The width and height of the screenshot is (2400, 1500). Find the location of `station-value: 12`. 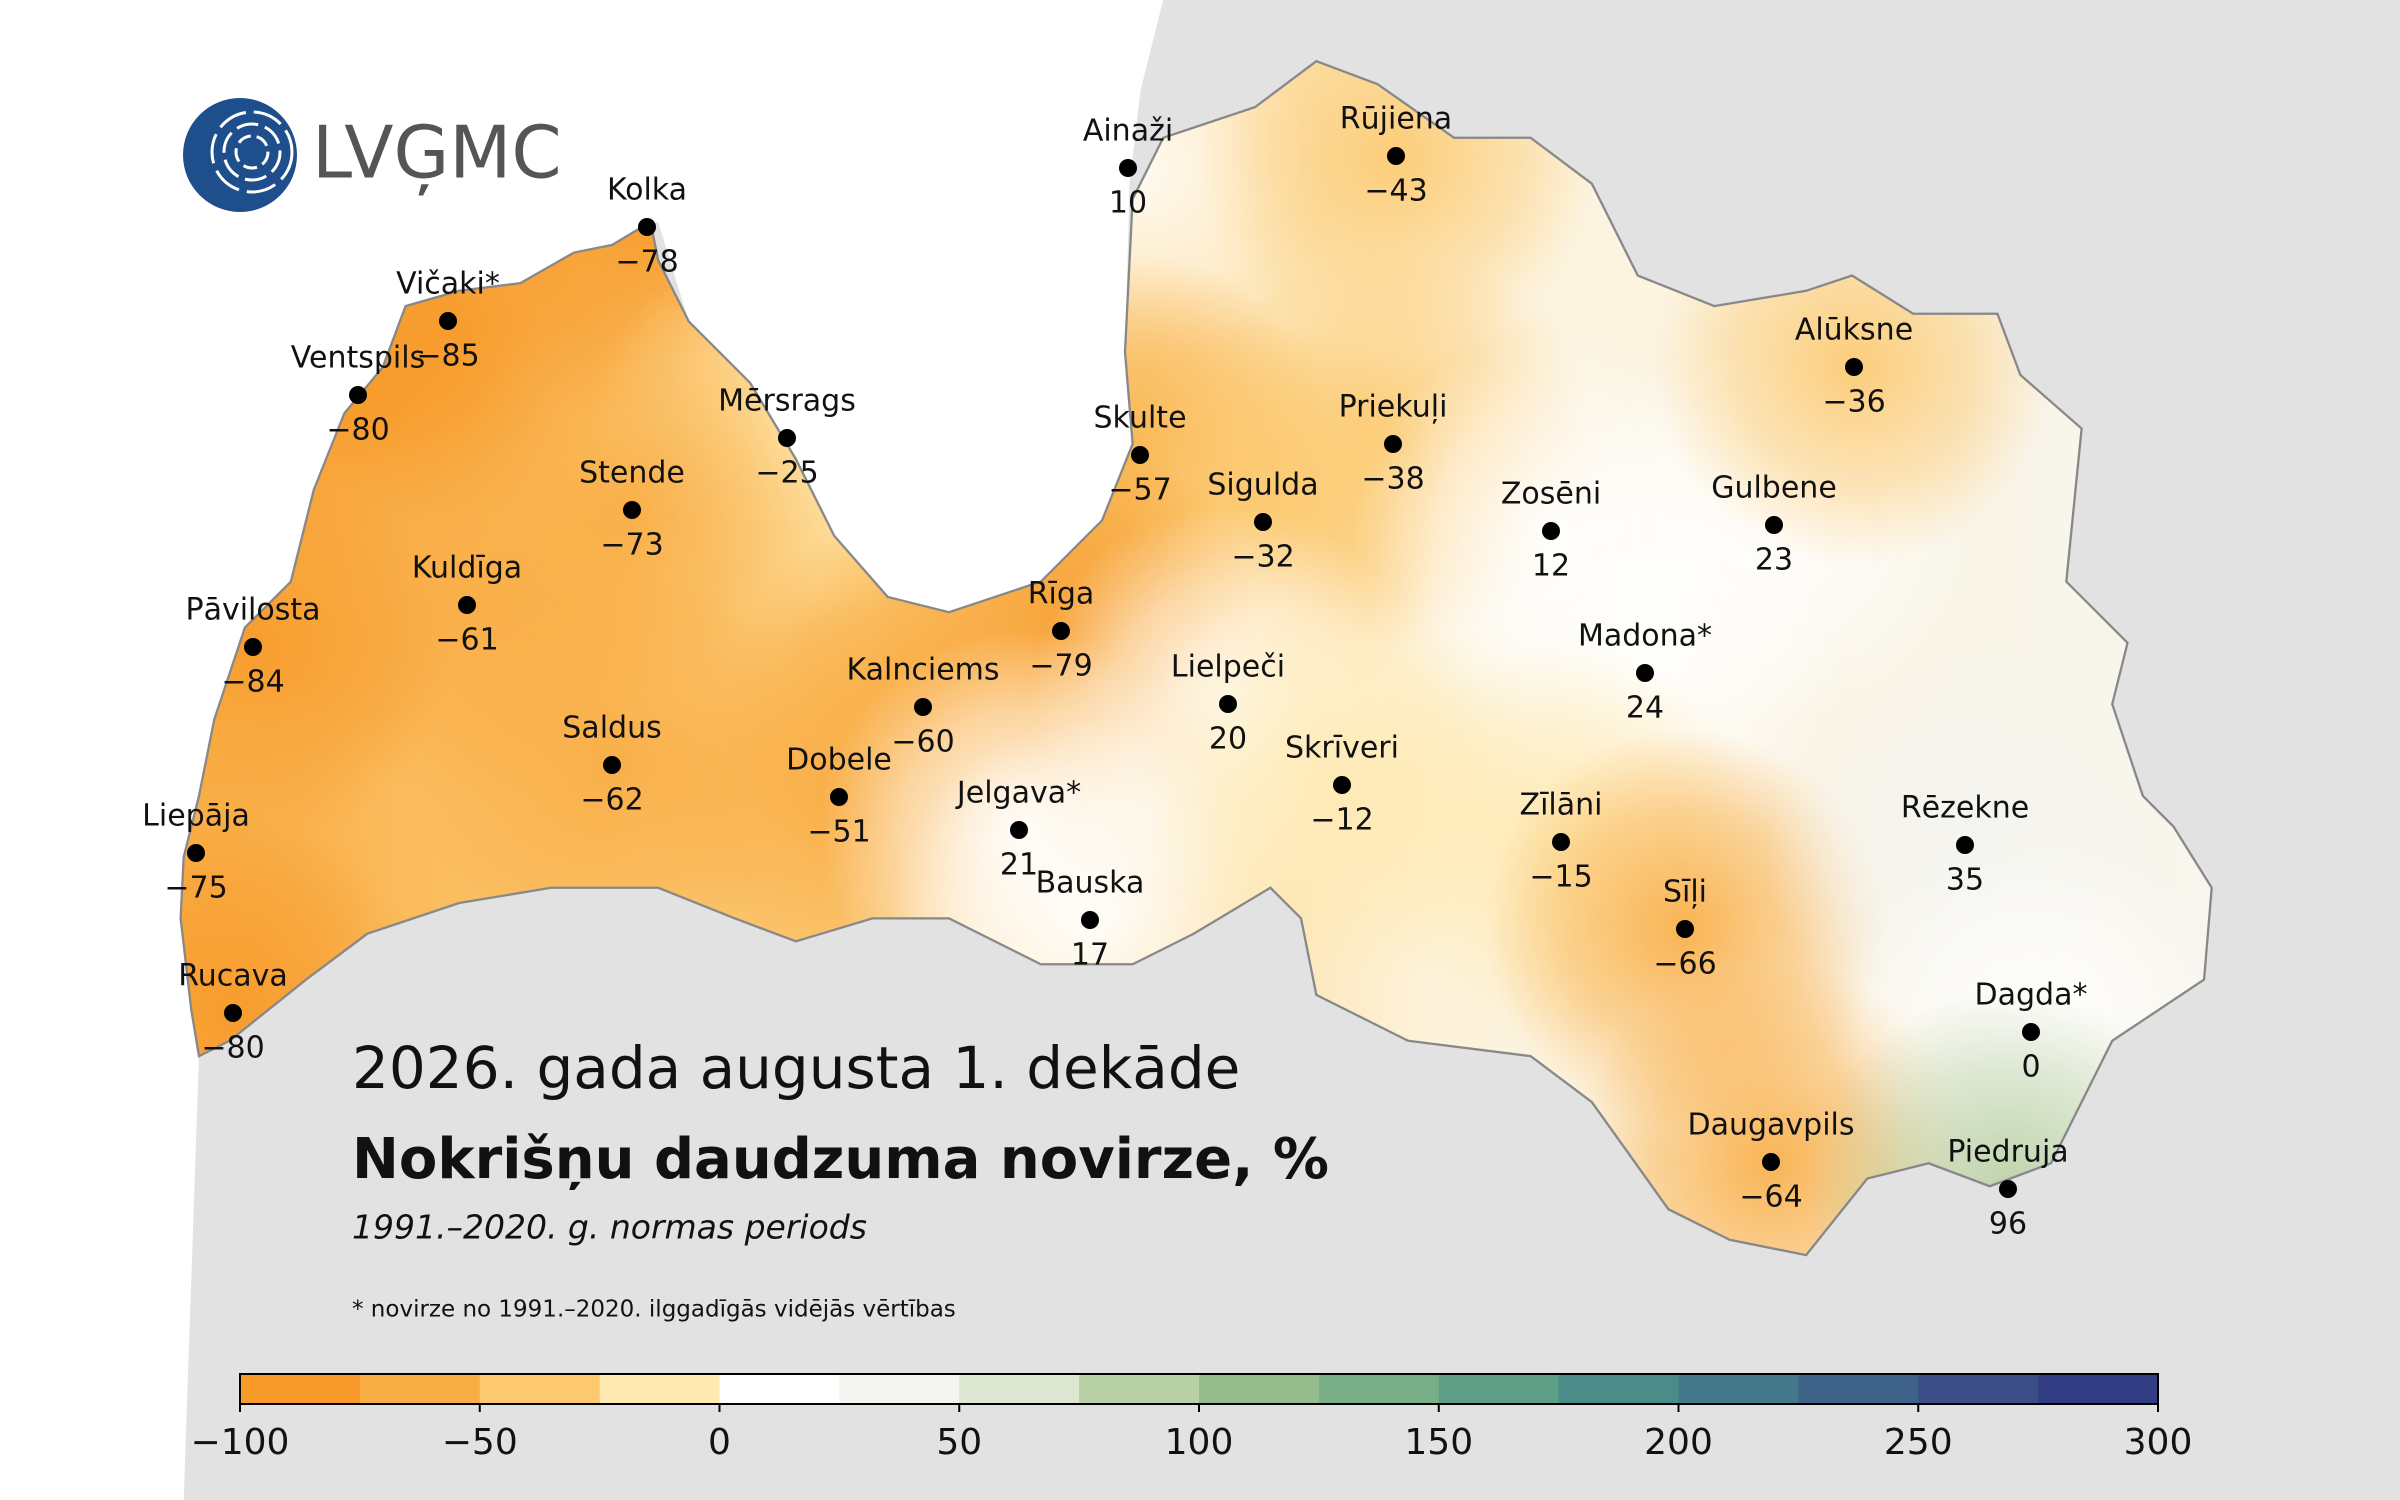

station-value: 12 is located at coordinates (1551, 566).